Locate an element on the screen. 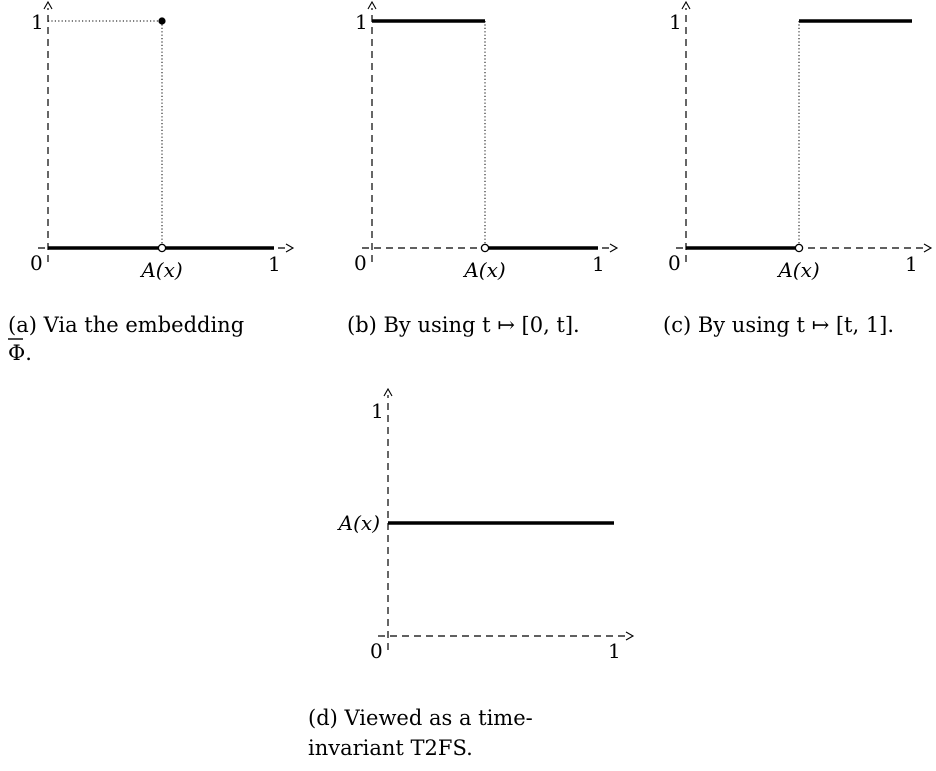 This screenshot has width=936, height=771. panel-a-tick-x-1: 1 is located at coordinates (274, 264).